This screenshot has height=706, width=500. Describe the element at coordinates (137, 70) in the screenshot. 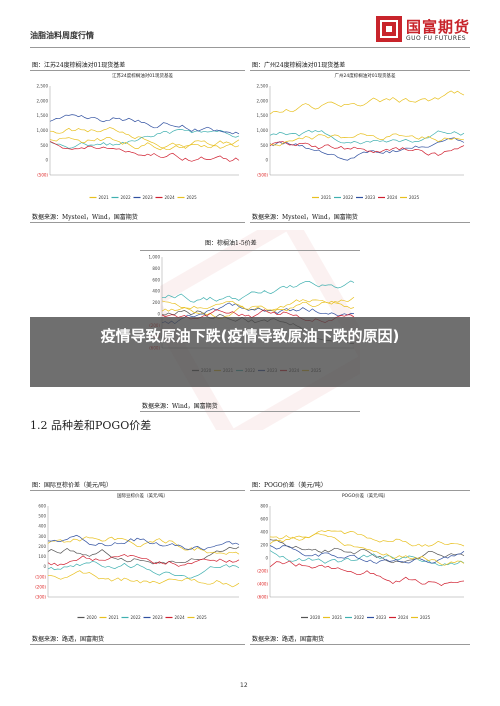

I see `figure-1-divider` at that location.